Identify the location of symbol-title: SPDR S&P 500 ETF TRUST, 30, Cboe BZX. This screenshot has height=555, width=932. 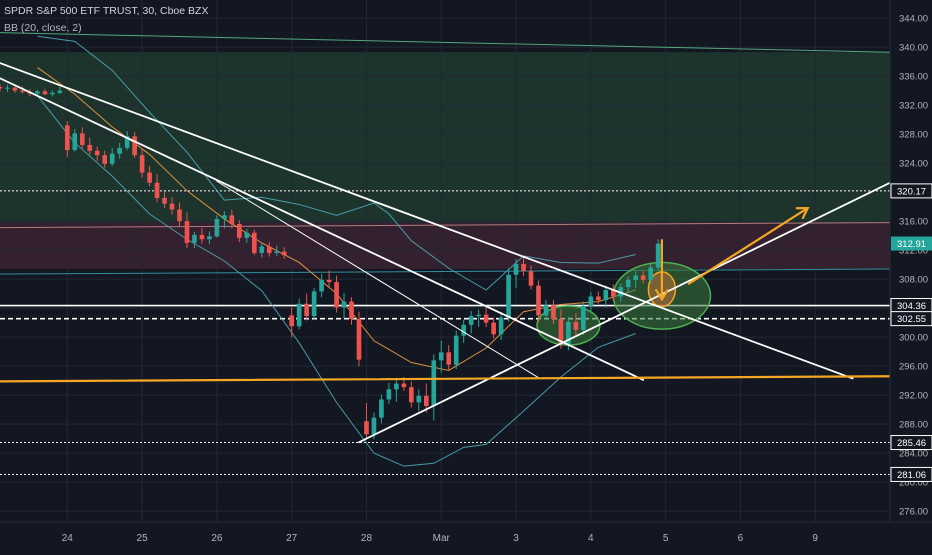
(106, 11).